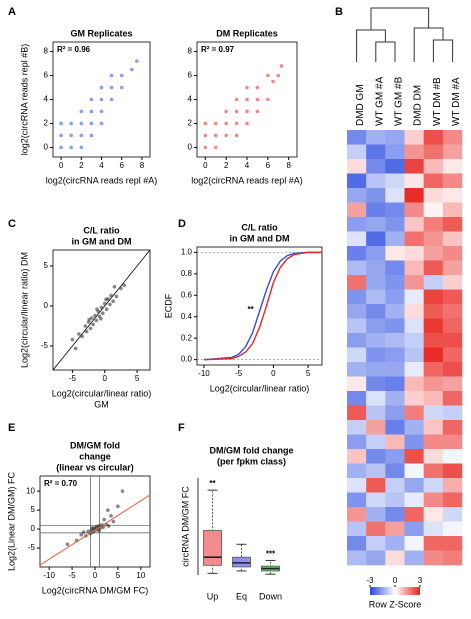  What do you see at coordinates (11, 521) in the screenshot?
I see `y-axis-label: Log2(Linear DM/GM) FC` at bounding box center [11, 521].